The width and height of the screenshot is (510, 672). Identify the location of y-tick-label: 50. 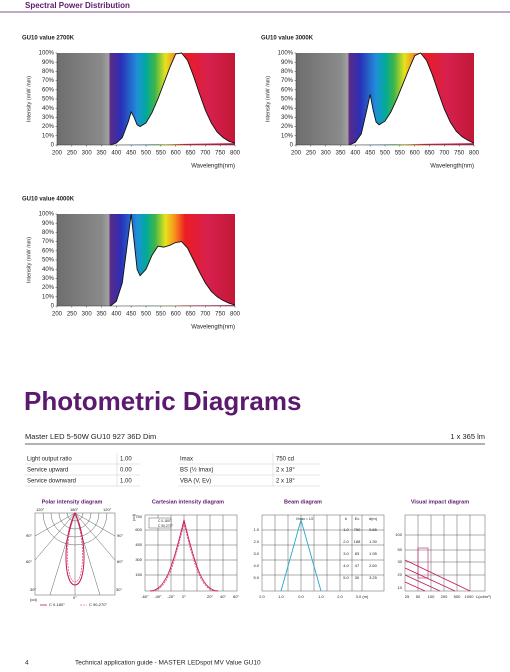
(400, 549).